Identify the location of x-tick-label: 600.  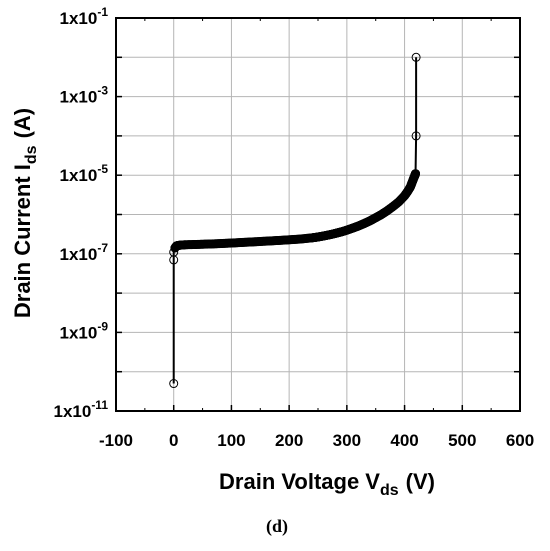
(520, 440).